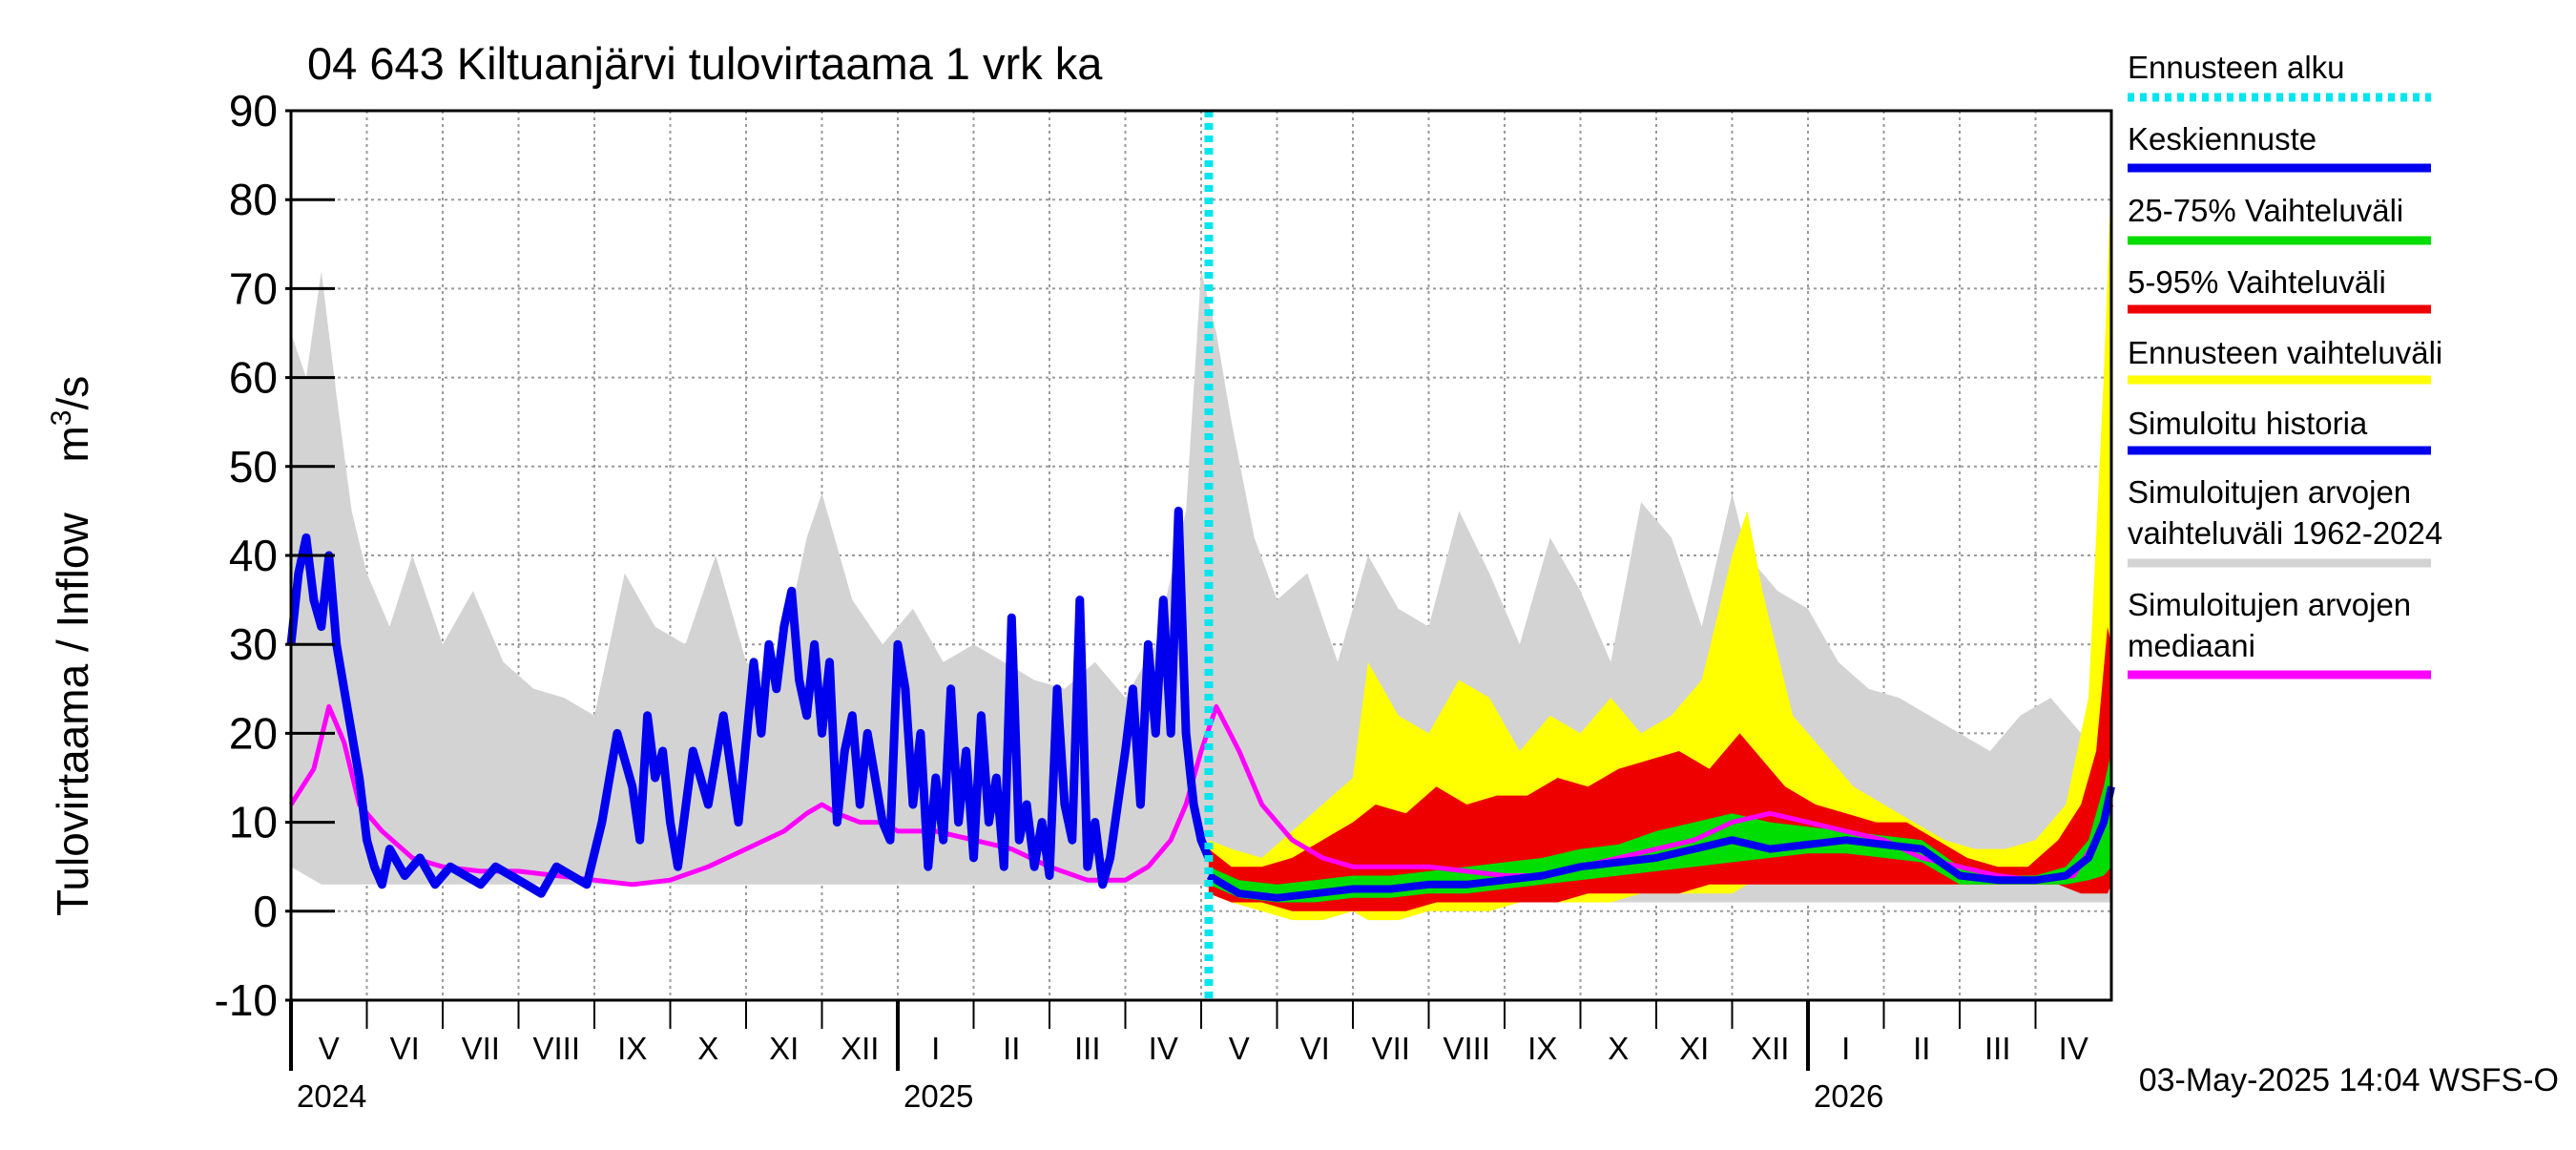  Describe the element at coordinates (2222, 139) in the screenshot. I see `legend-label-mean-forecast: Keskiennuste` at that location.